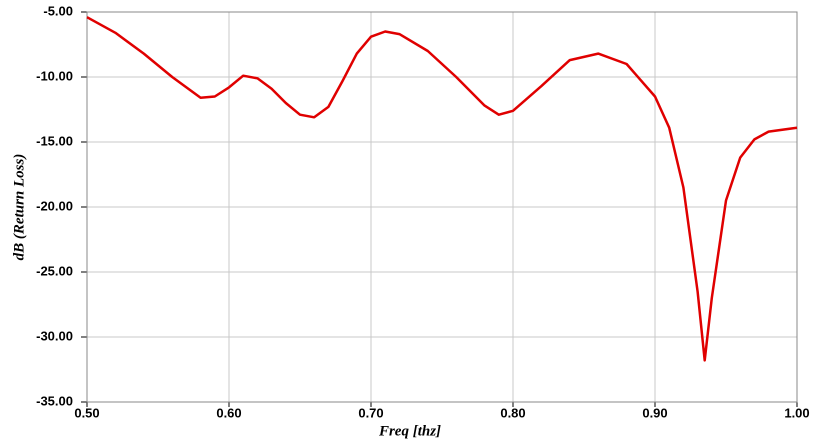 The image size is (820, 441). I want to click on x-tick-label: 1.00, so click(796, 412).